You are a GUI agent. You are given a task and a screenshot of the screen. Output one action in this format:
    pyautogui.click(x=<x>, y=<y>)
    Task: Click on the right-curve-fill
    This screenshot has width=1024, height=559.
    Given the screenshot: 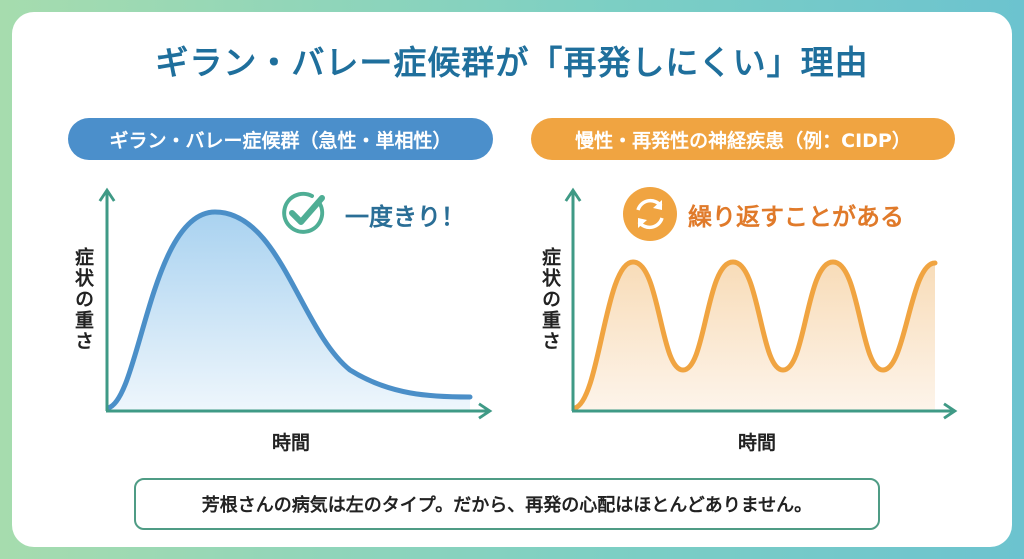 What is the action you would take?
    pyautogui.click(x=755, y=336)
    